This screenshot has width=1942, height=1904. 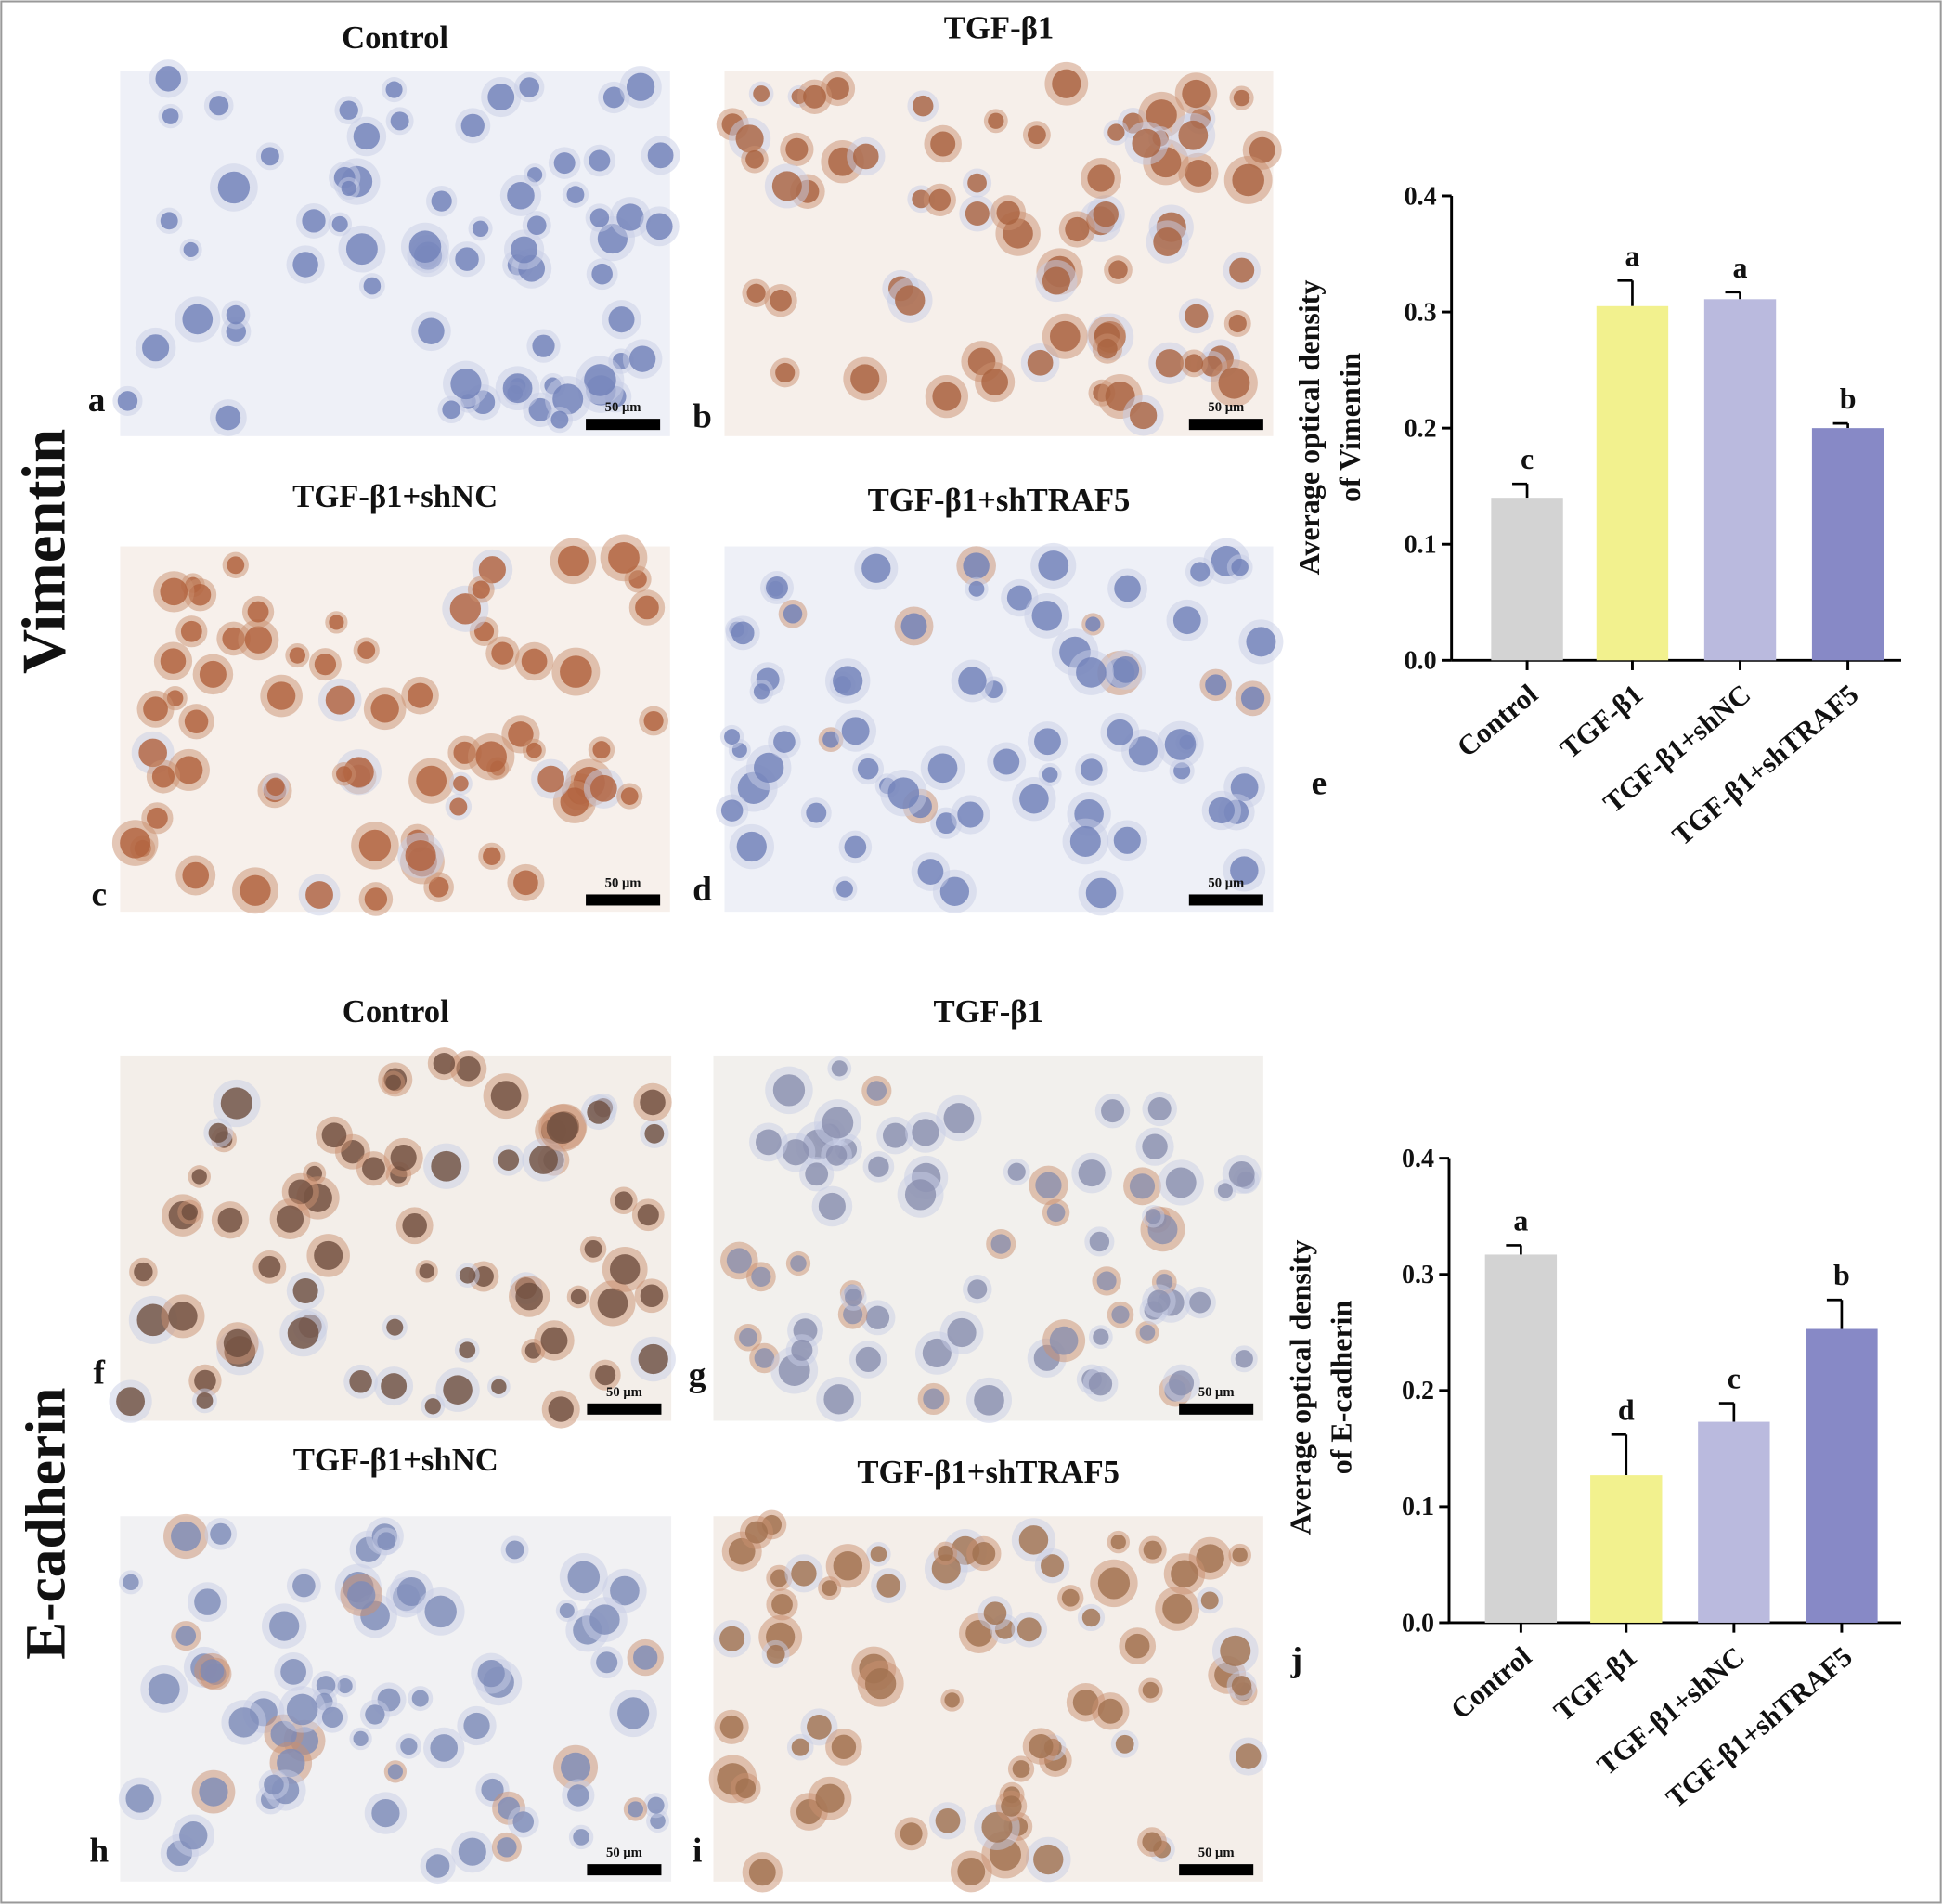 I want to click on significance-letter: b, so click(x=1841, y=1274).